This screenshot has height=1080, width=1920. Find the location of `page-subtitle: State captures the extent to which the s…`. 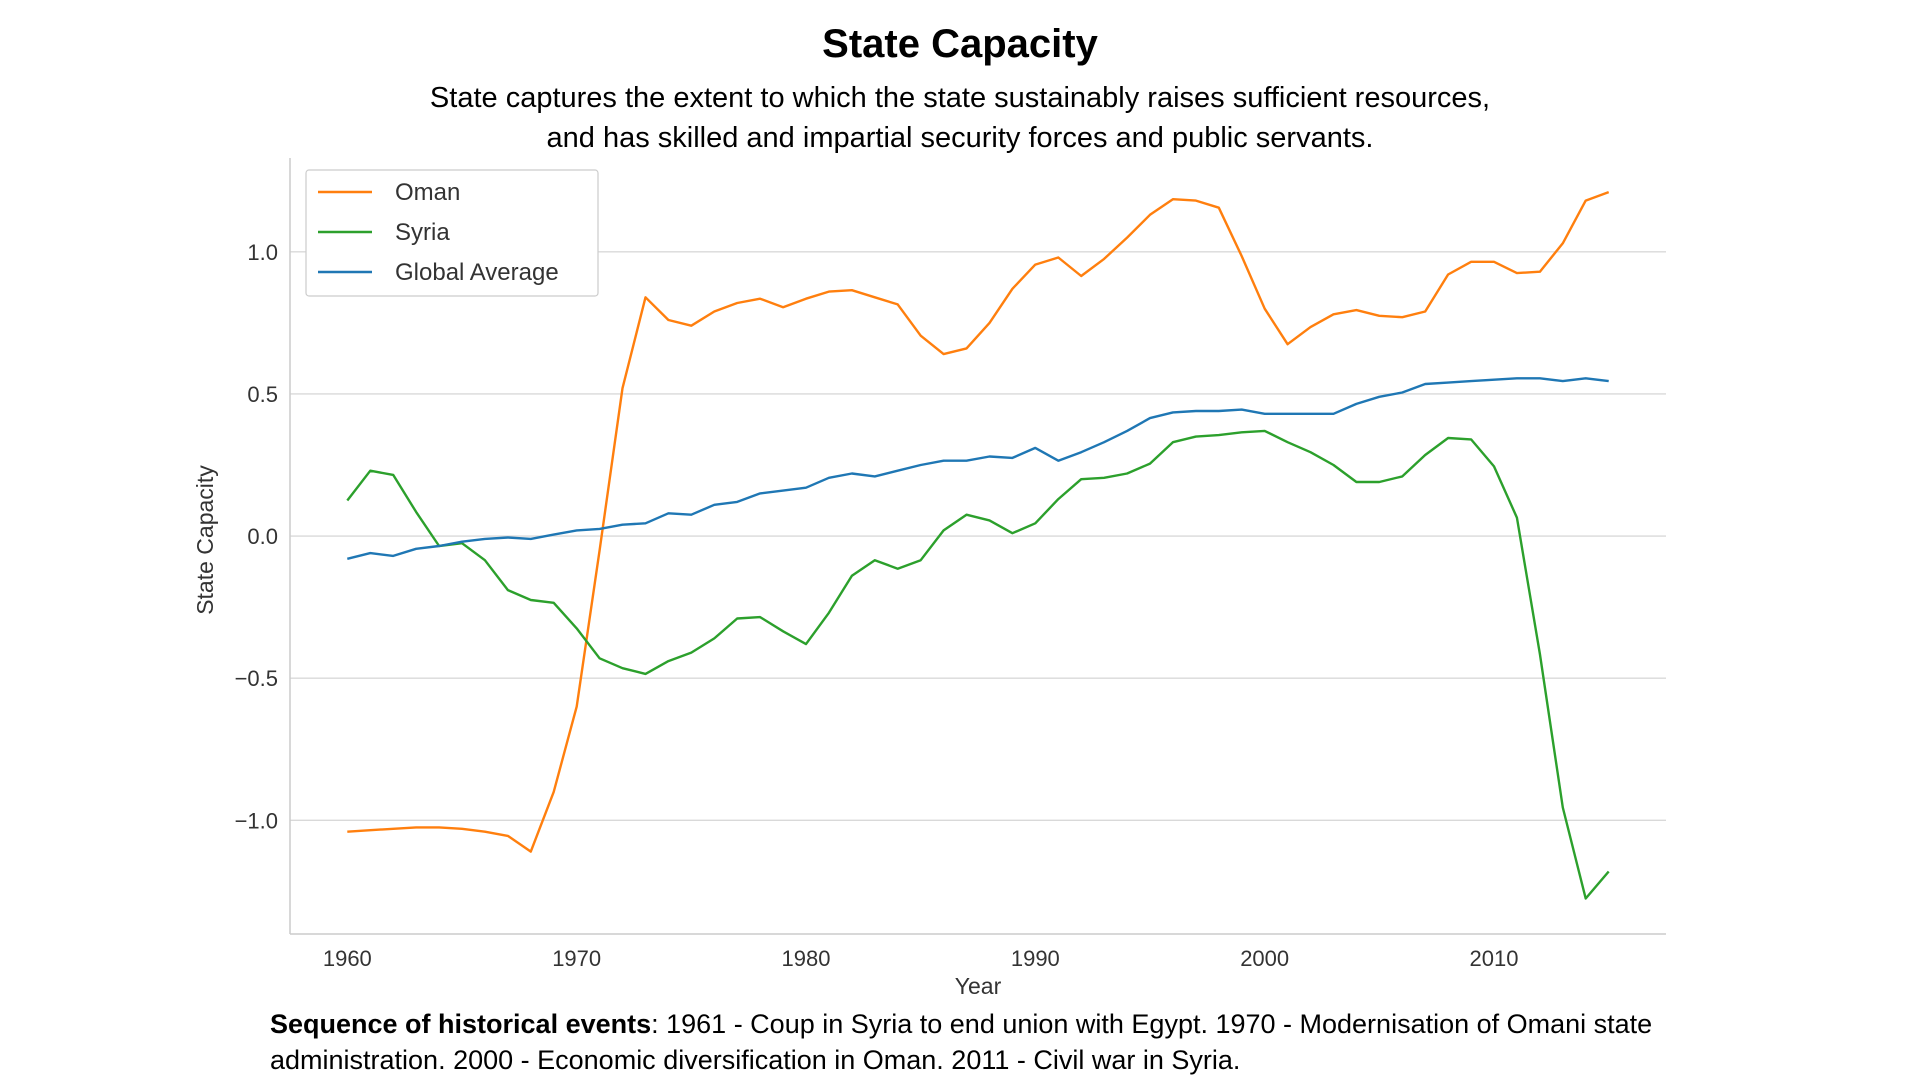

page-subtitle: State captures the extent to which the s… is located at coordinates (960, 118).